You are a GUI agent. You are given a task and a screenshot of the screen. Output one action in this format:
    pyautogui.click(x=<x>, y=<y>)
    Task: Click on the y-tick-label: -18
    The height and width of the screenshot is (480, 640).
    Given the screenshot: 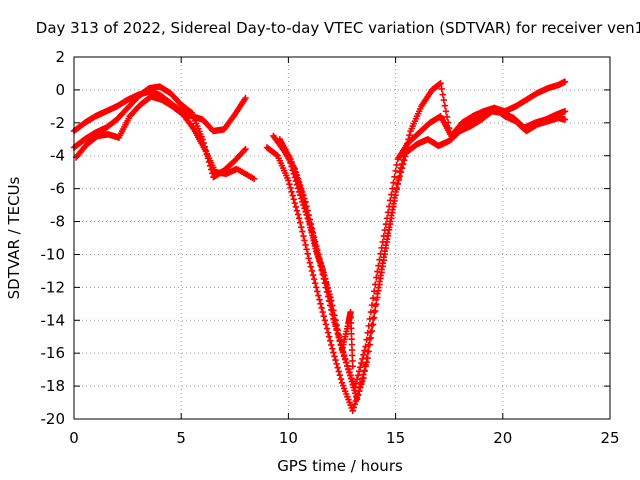 What is the action you would take?
    pyautogui.click(x=53, y=386)
    